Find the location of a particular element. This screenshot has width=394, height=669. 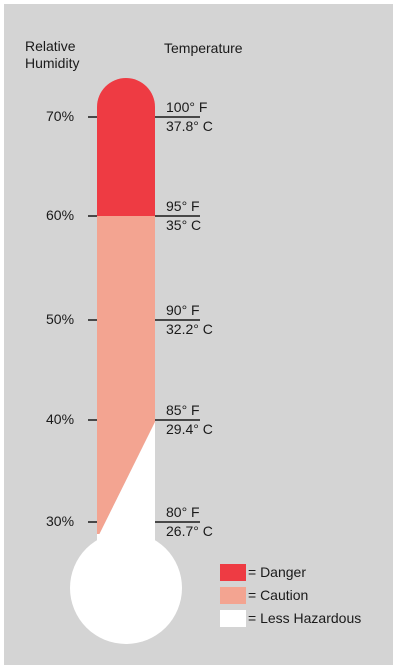

humidity-label-60: 60% is located at coordinates (60, 215).